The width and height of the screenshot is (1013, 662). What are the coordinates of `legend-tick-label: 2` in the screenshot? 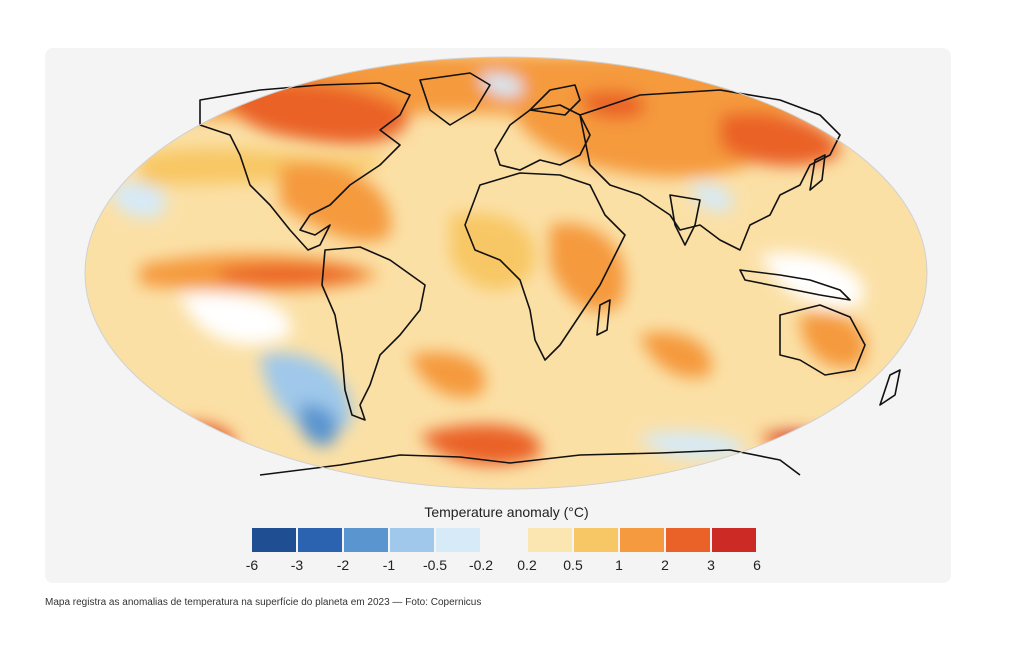 It's located at (665, 565).